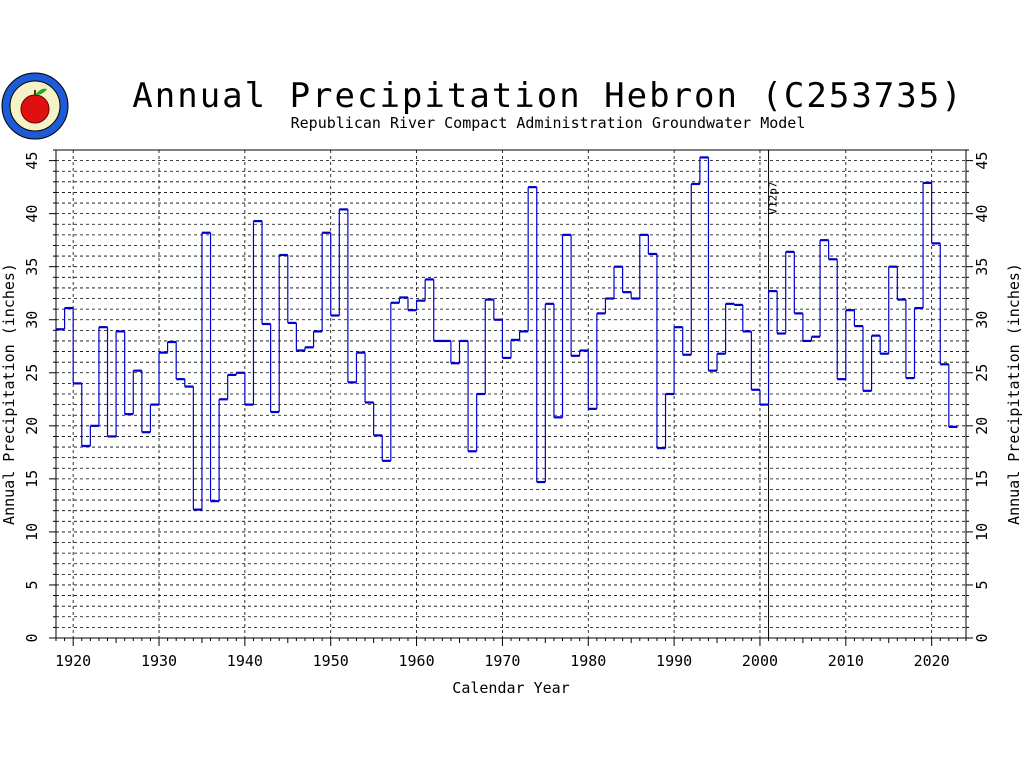 This screenshot has width=1024, height=768. What do you see at coordinates (32, 584) in the screenshot?
I see `y-tick-label-left: 5` at bounding box center [32, 584].